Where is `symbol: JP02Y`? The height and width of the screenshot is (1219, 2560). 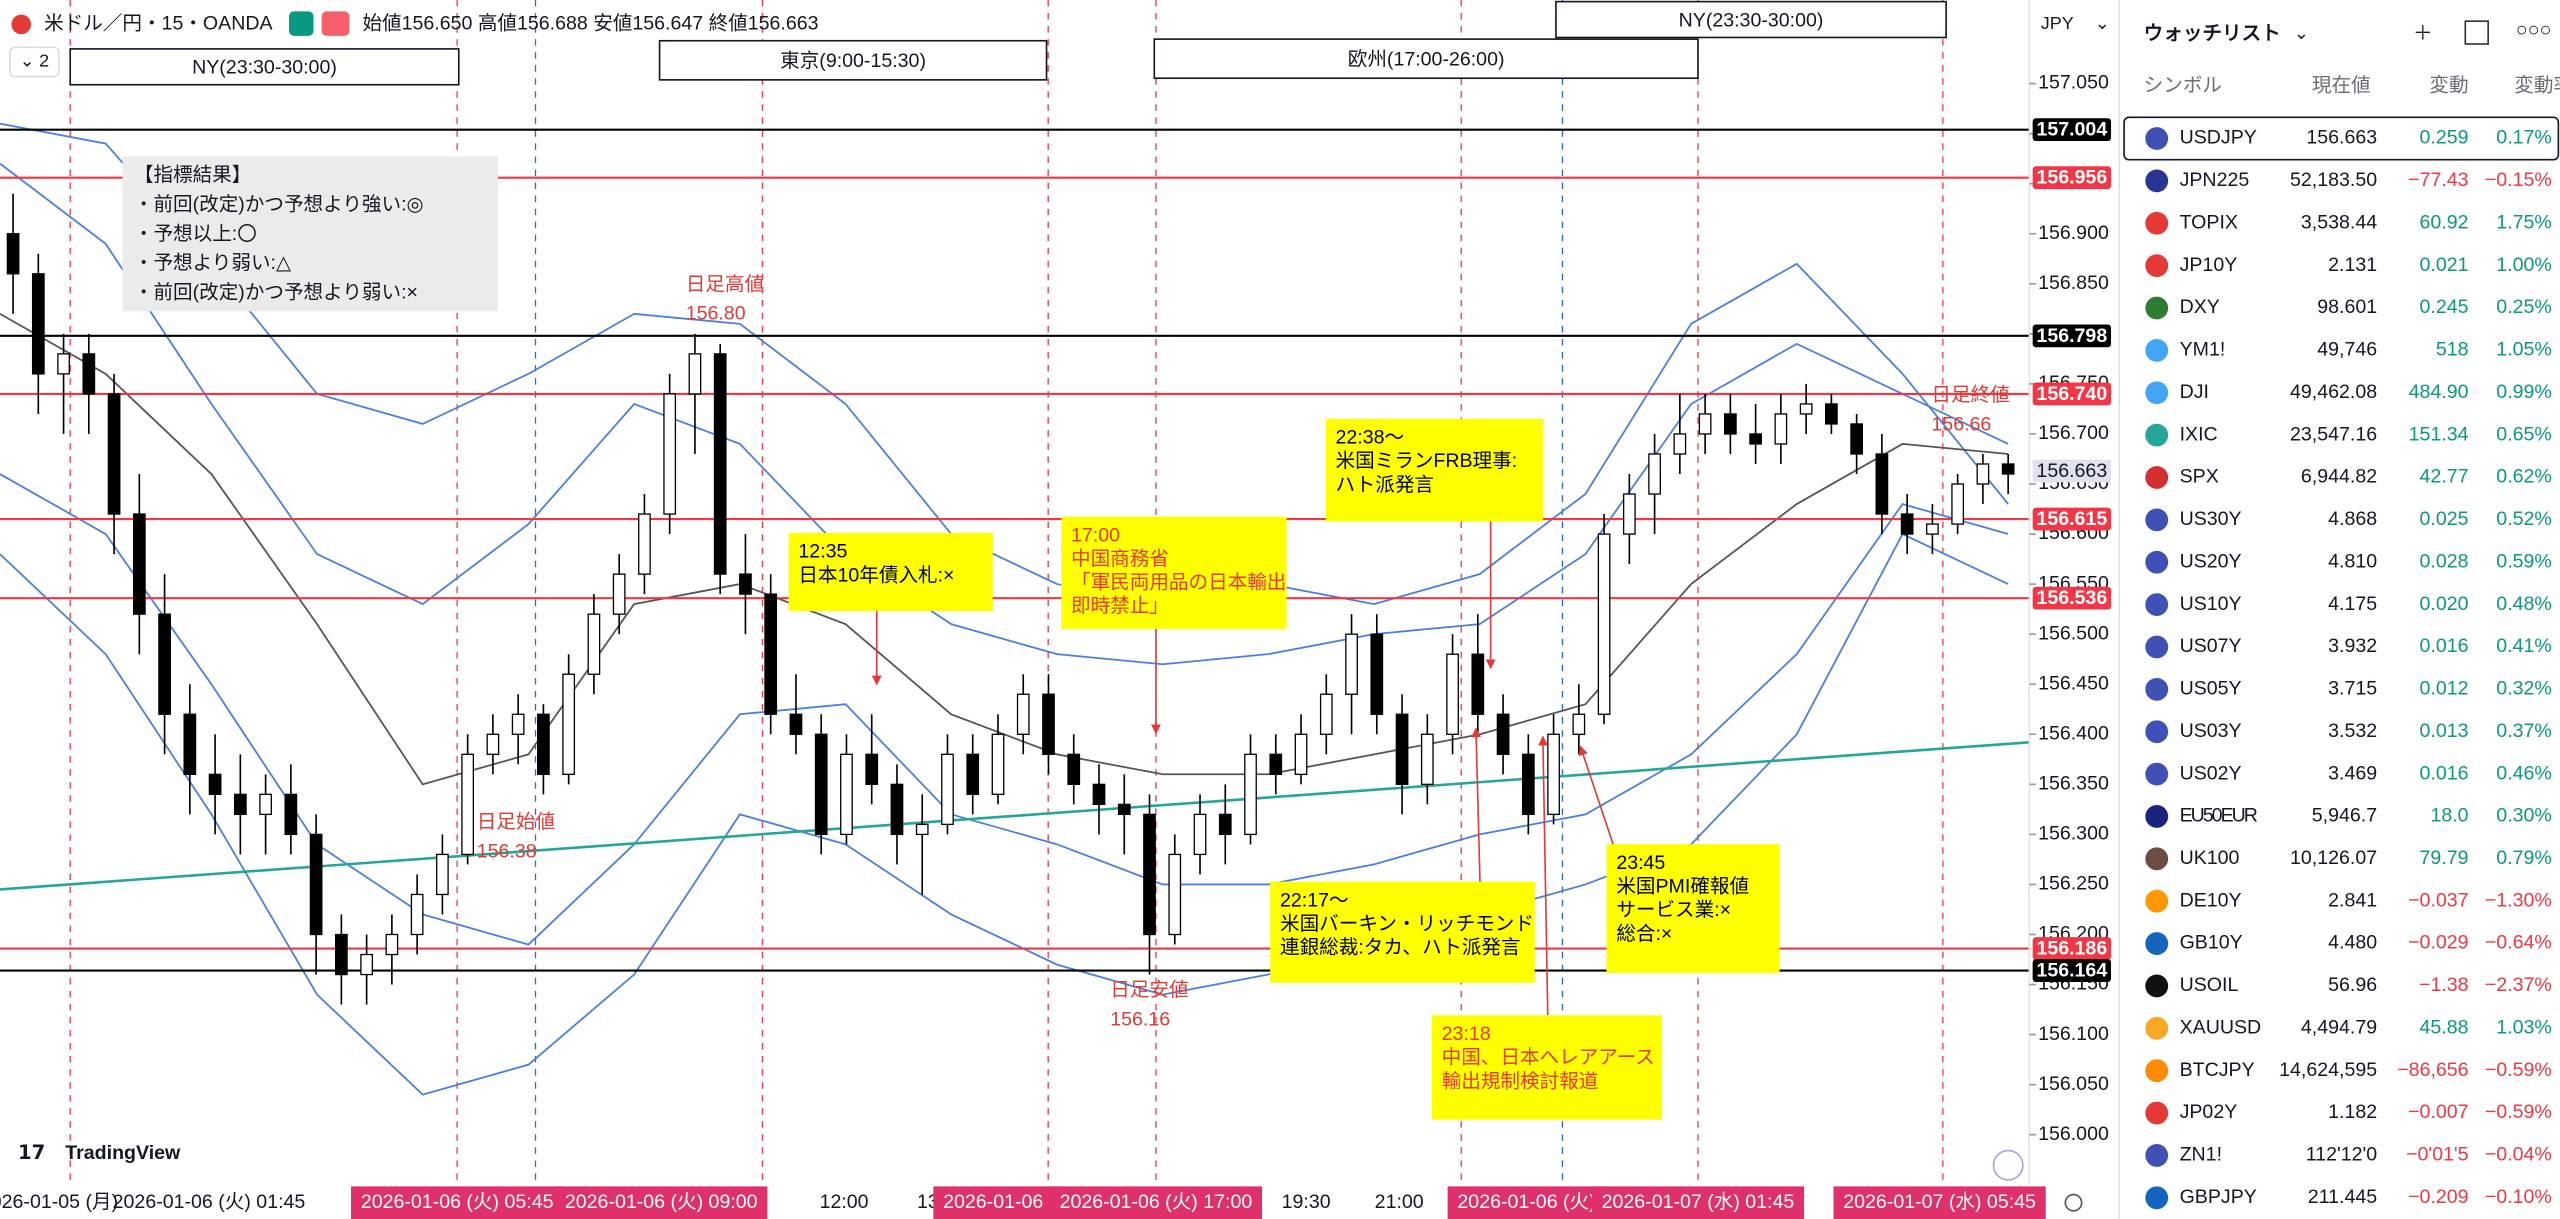
symbol: JP02Y is located at coordinates (2209, 1112).